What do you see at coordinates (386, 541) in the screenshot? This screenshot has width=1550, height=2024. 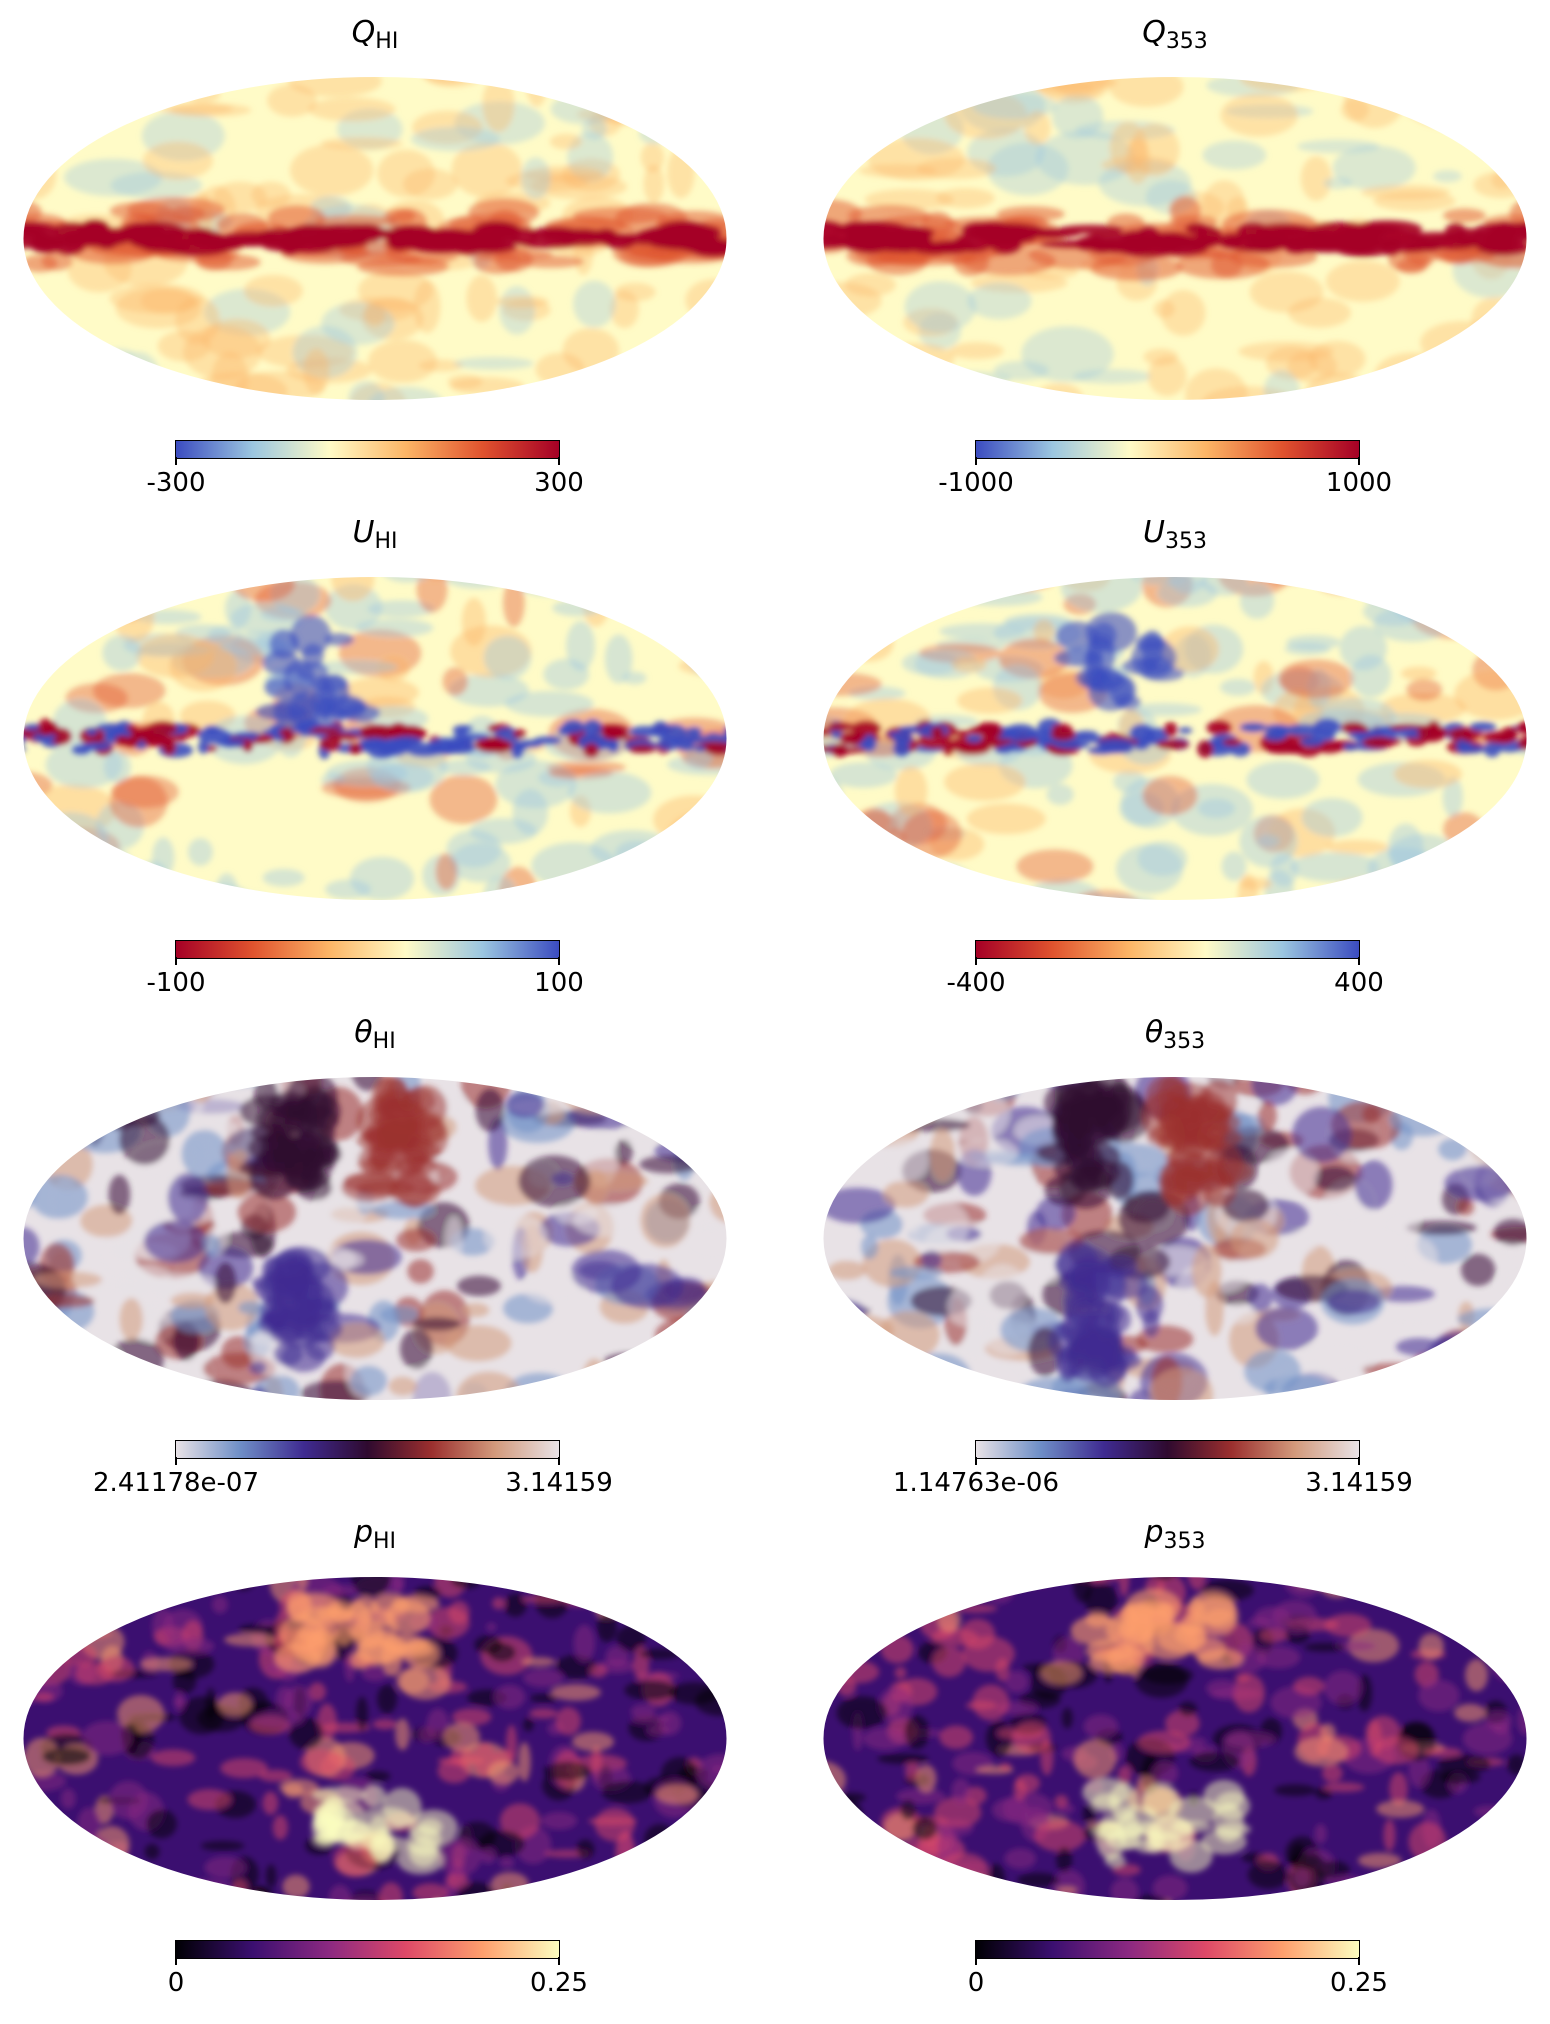 I see `title-subscript: HI` at bounding box center [386, 541].